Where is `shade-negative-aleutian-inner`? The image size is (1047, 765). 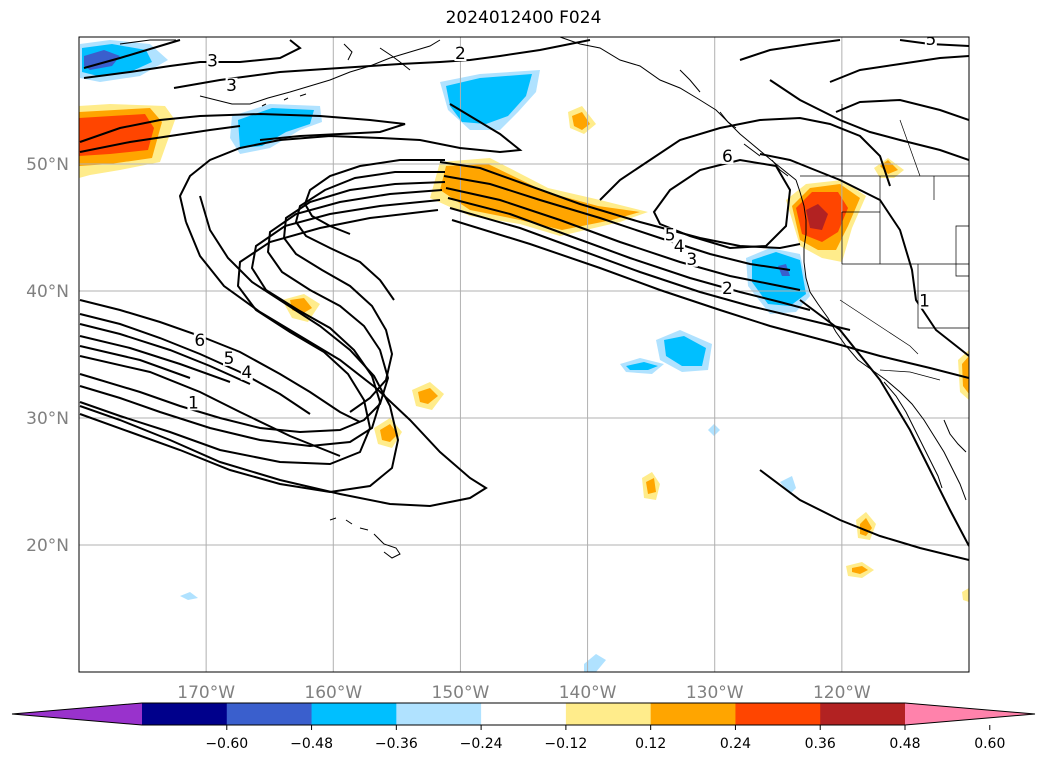 shade-negative-aleutian-inner is located at coordinates (276, 128).